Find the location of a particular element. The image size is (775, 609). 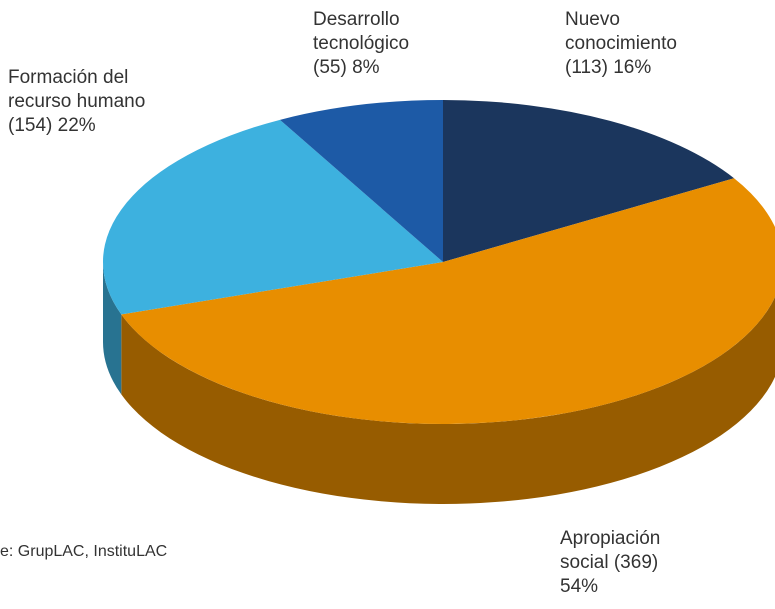

value-label: (55) 8% is located at coordinates (346, 67).